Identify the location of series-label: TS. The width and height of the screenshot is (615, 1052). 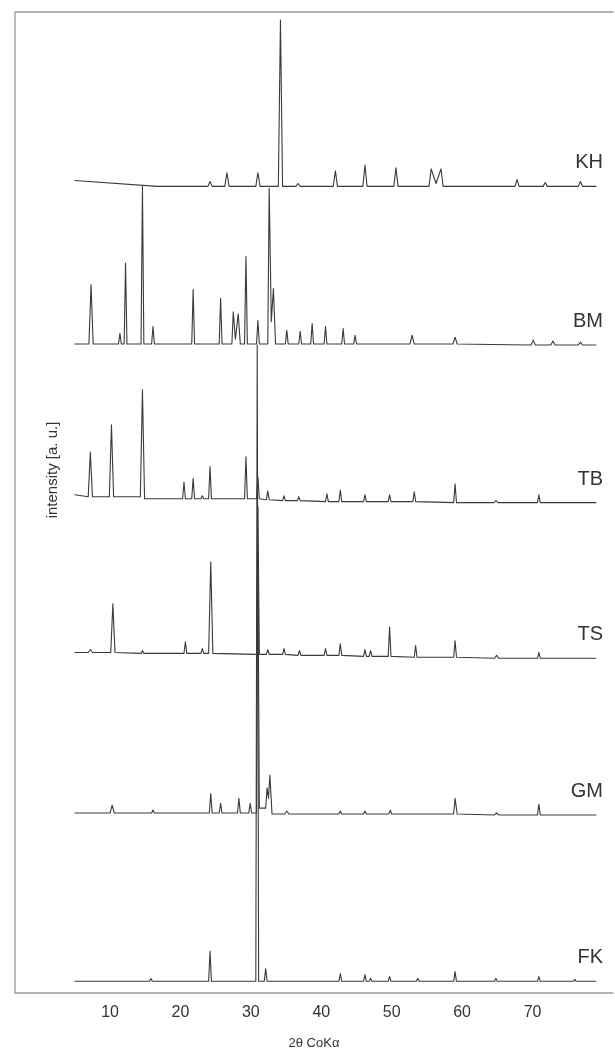
(590, 633).